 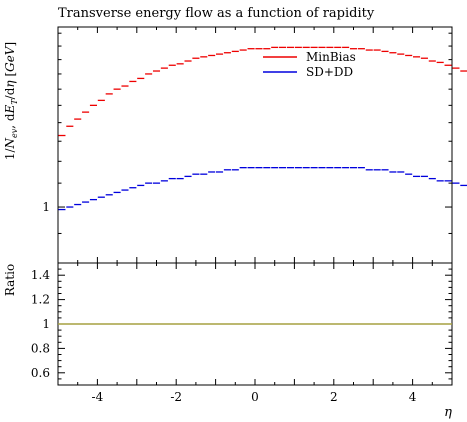 What do you see at coordinates (331, 57) in the screenshot?
I see `legend-label-minbias: MinBias` at bounding box center [331, 57].